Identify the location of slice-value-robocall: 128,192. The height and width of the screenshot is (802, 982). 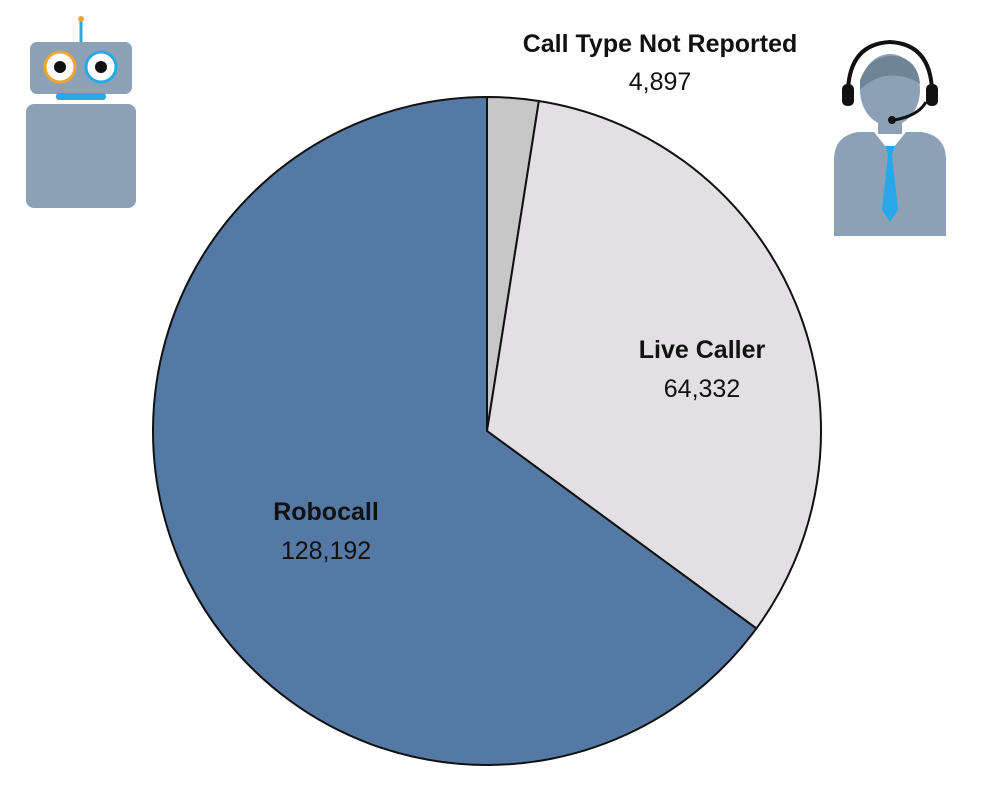
(326, 551).